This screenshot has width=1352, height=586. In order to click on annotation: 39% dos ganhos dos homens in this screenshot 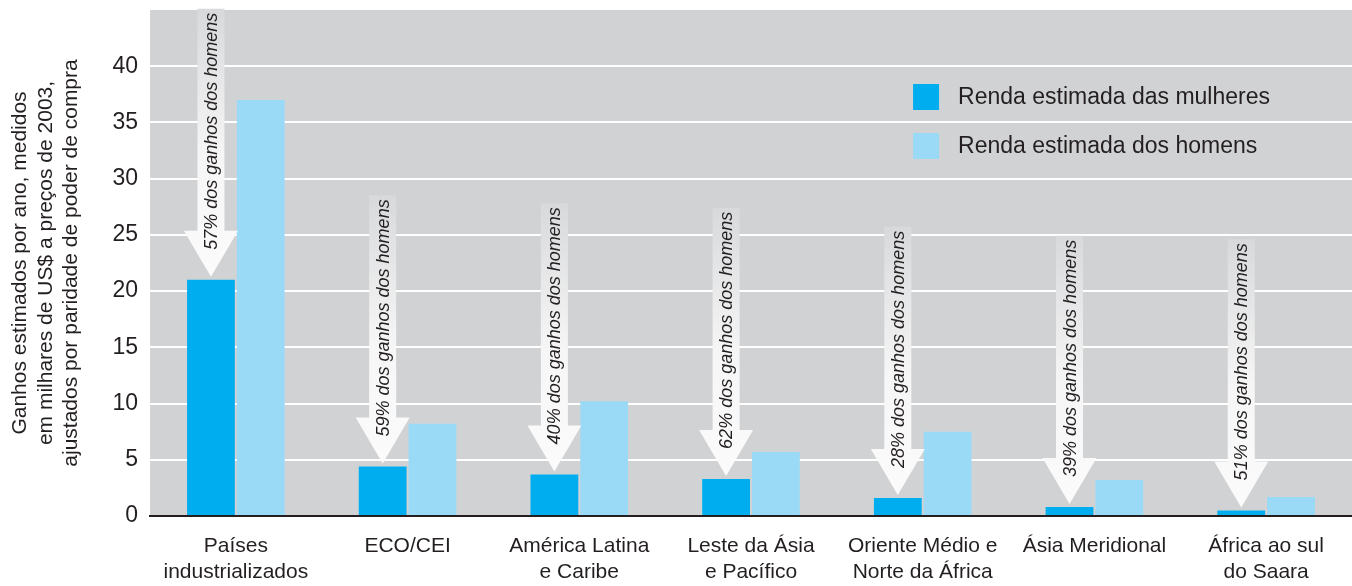, I will do `click(1069, 358)`.